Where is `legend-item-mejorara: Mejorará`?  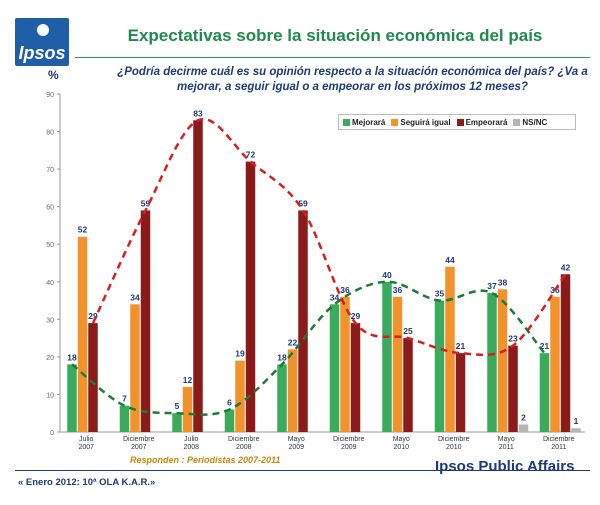 legend-item-mejorara: Mejorará is located at coordinates (364, 122).